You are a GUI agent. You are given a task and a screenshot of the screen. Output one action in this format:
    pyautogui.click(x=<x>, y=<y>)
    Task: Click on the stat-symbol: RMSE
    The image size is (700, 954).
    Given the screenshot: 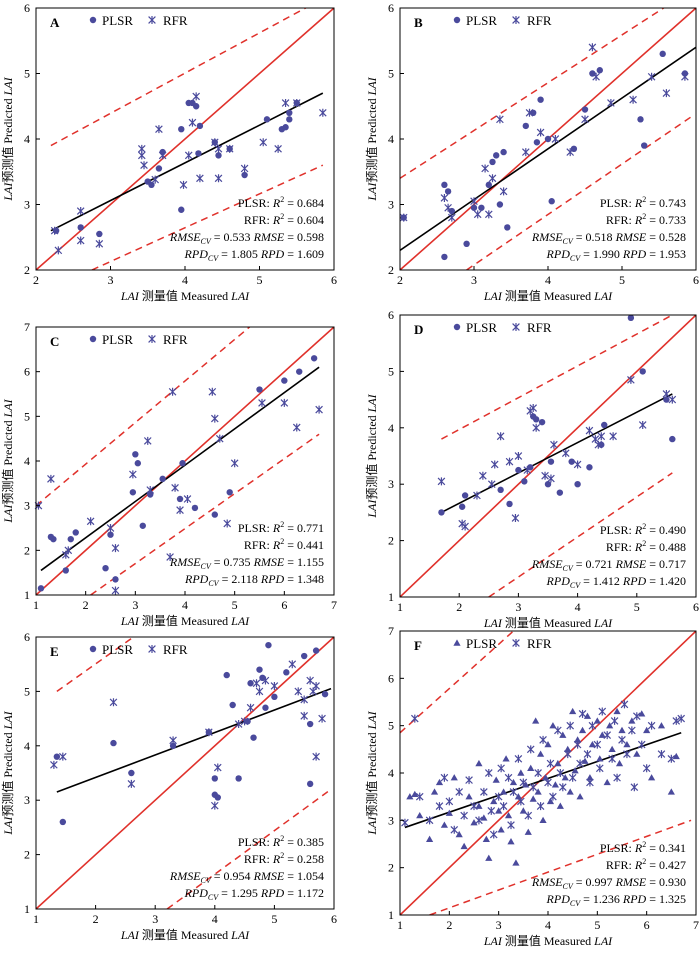 What is the action you would take?
    pyautogui.click(x=547, y=237)
    